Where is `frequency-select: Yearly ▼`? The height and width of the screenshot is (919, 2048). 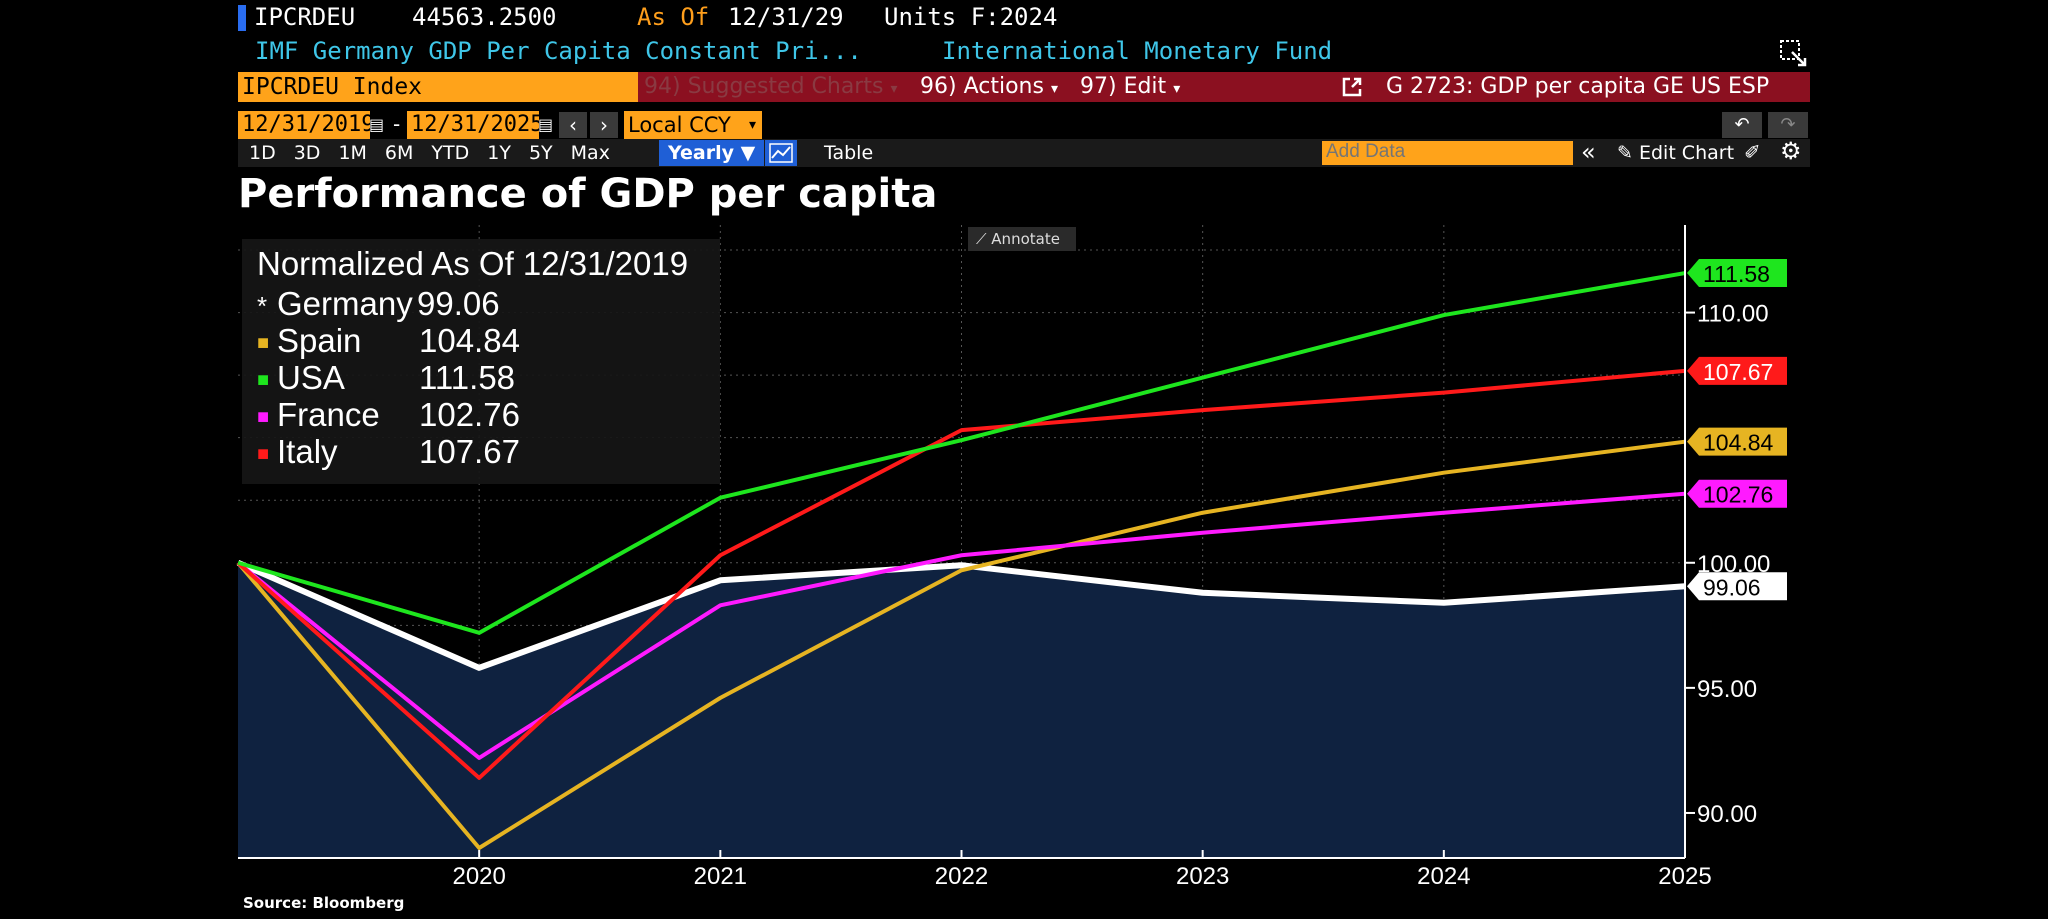
frequency-select: Yearly ▼ is located at coordinates (712, 153).